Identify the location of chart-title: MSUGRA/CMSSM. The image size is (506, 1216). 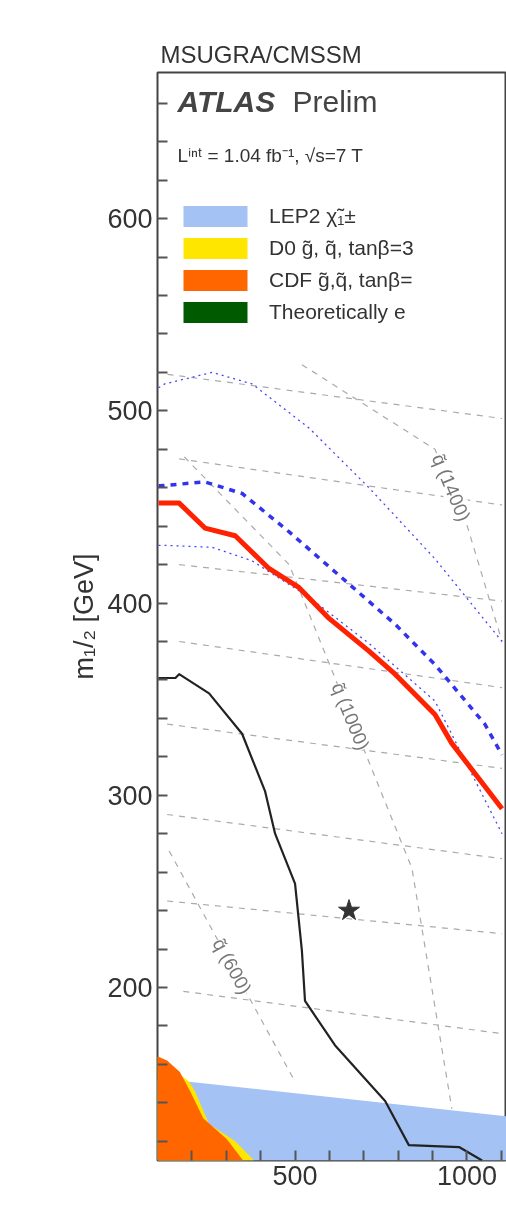
(261, 54).